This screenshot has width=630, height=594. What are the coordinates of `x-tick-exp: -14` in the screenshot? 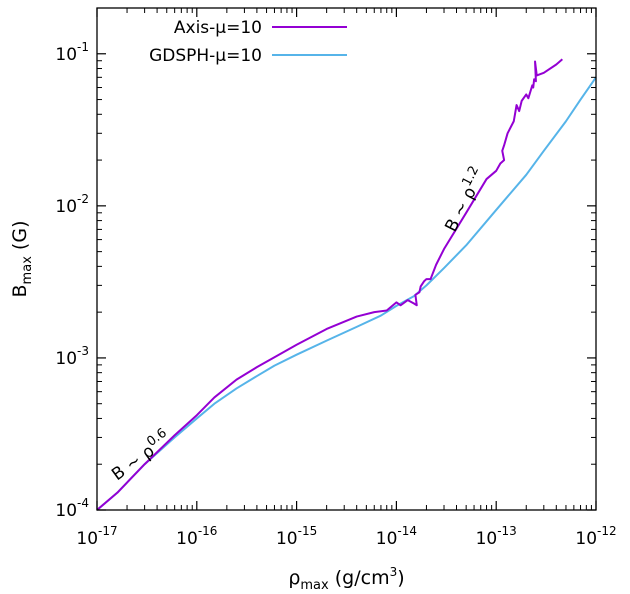 It's located at (407, 531).